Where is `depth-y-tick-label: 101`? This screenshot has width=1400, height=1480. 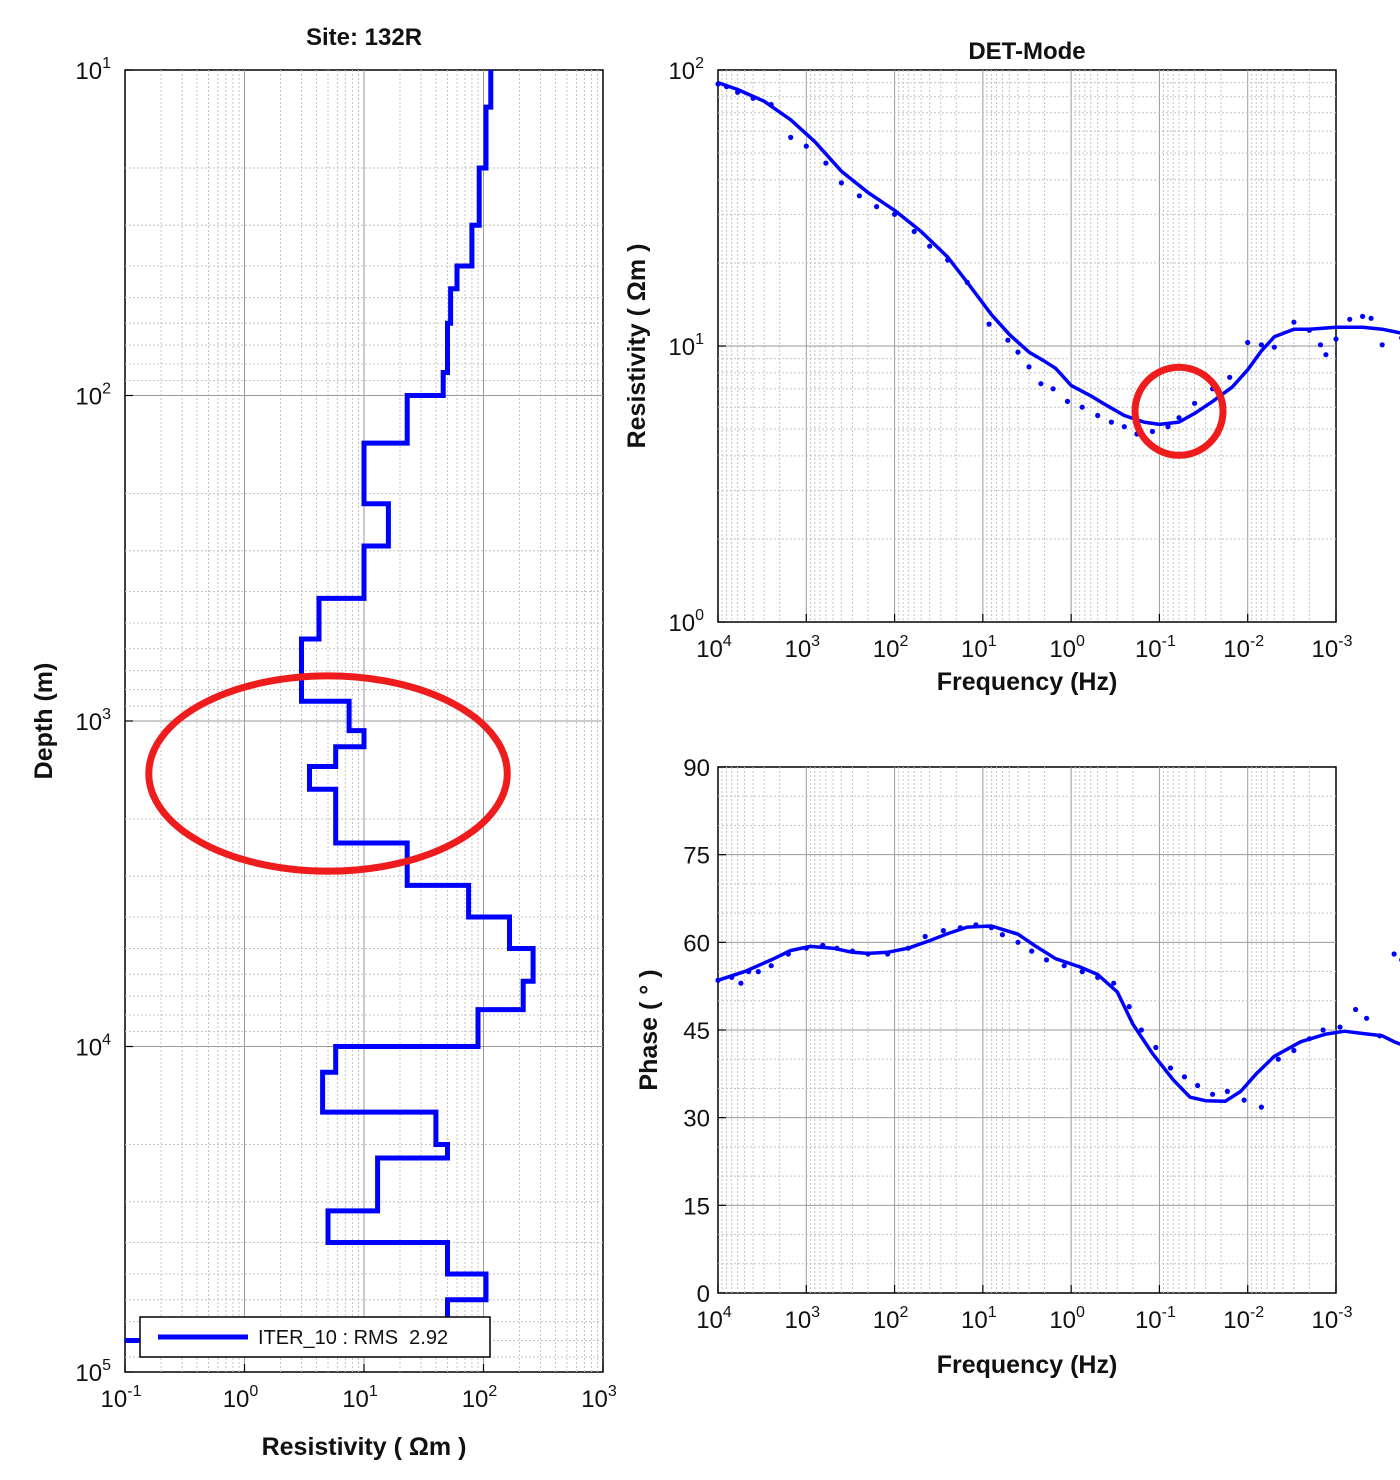 depth-y-tick-label: 101 is located at coordinates (93, 70).